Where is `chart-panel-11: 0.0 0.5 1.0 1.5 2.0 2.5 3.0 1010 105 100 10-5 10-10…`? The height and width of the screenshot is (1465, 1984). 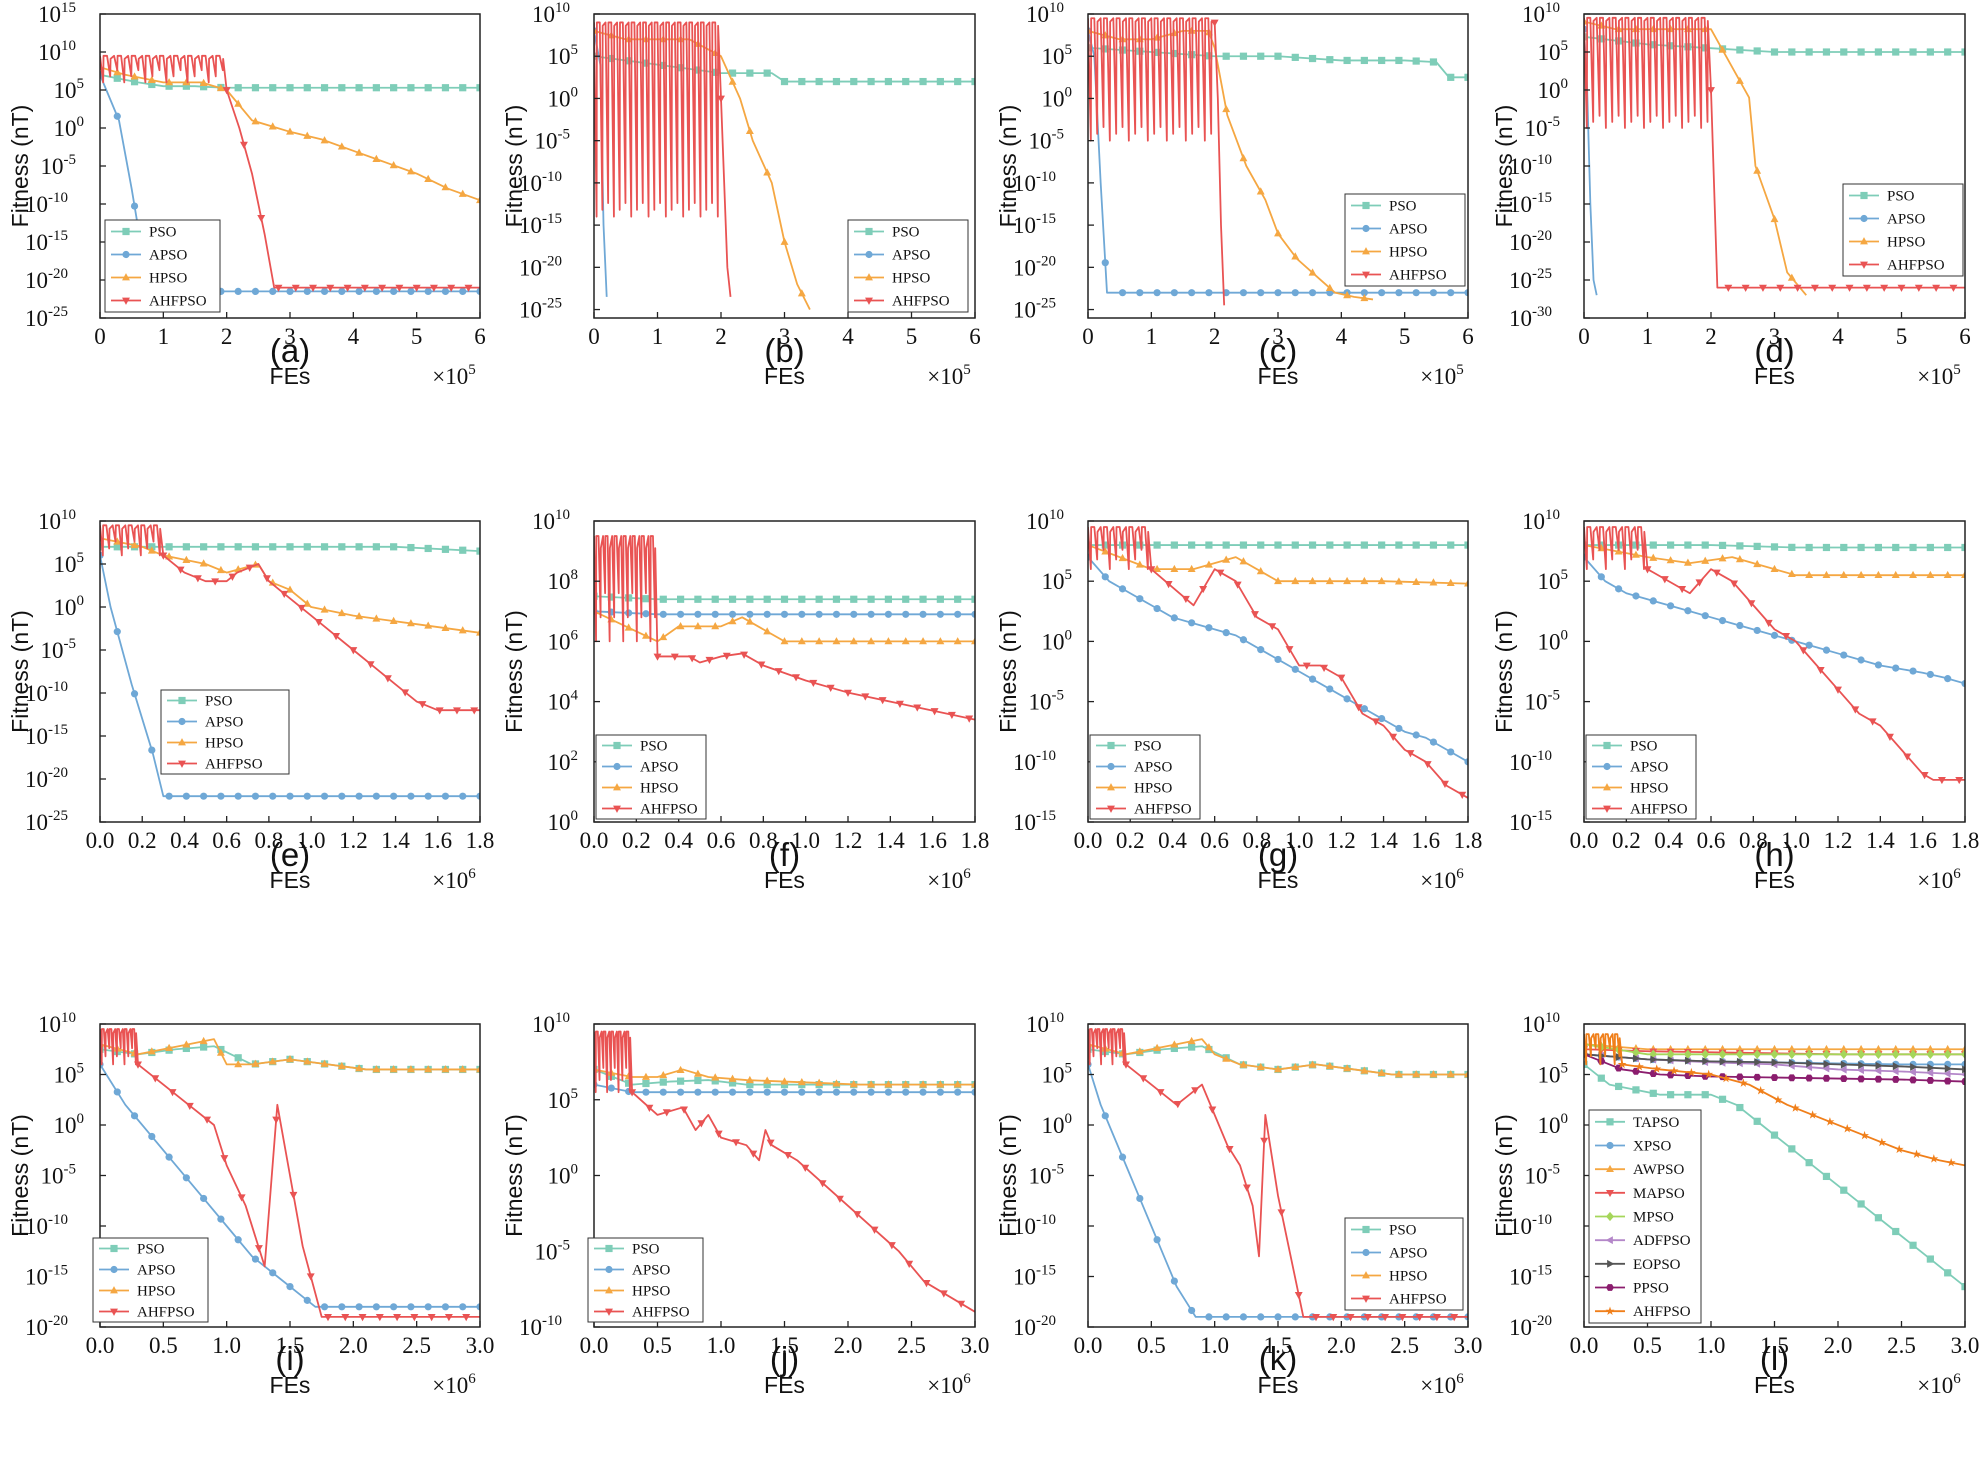 chart-panel-11: 0.0 0.5 1.0 1.5 2.0 2.5 3.0 1010 105 100 10-5 10-10… is located at coordinates (1238, 1204).